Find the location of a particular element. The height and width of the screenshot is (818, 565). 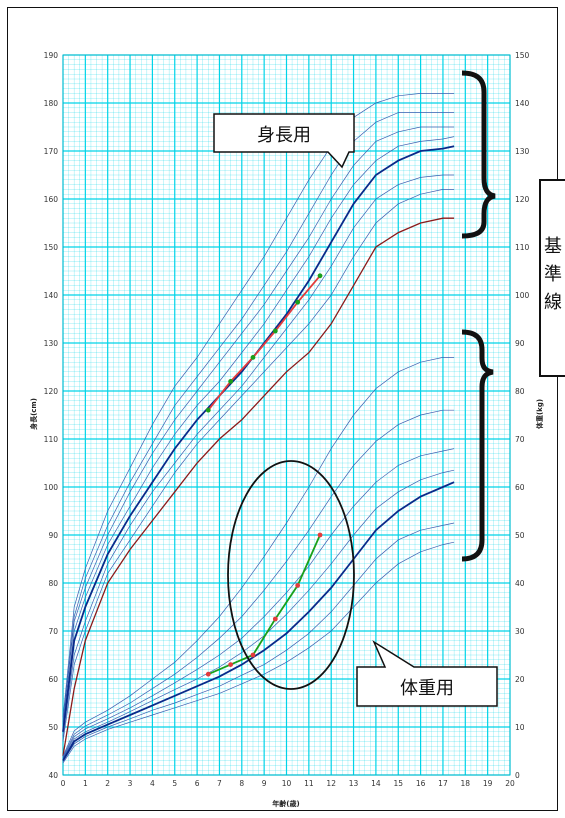

reference-box is located at coordinates (552, 278).